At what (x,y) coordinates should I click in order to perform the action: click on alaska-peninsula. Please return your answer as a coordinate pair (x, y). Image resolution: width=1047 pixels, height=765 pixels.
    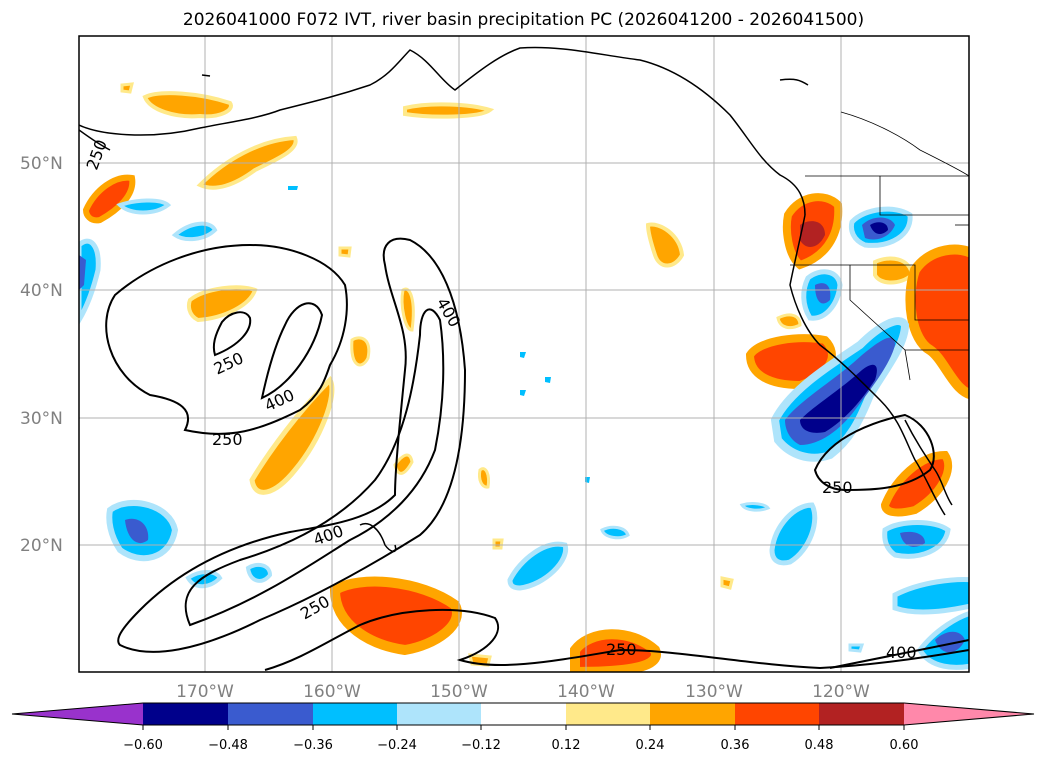
    Looking at the image, I should click on (95, 140).